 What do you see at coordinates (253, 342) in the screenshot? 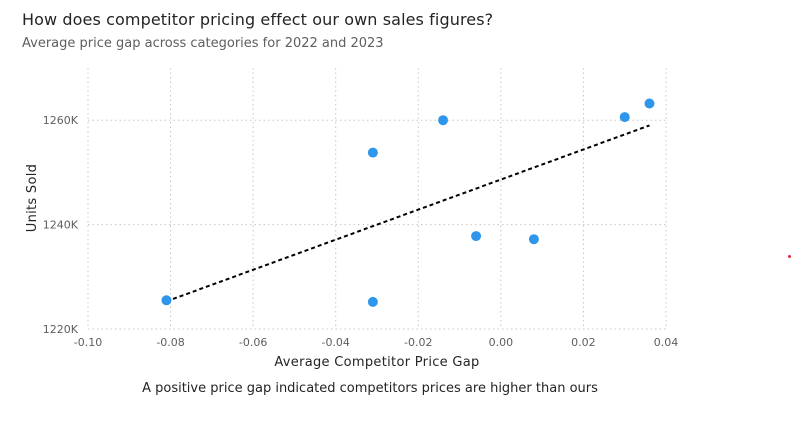
I see `x-tick-label: -0.06` at bounding box center [253, 342].